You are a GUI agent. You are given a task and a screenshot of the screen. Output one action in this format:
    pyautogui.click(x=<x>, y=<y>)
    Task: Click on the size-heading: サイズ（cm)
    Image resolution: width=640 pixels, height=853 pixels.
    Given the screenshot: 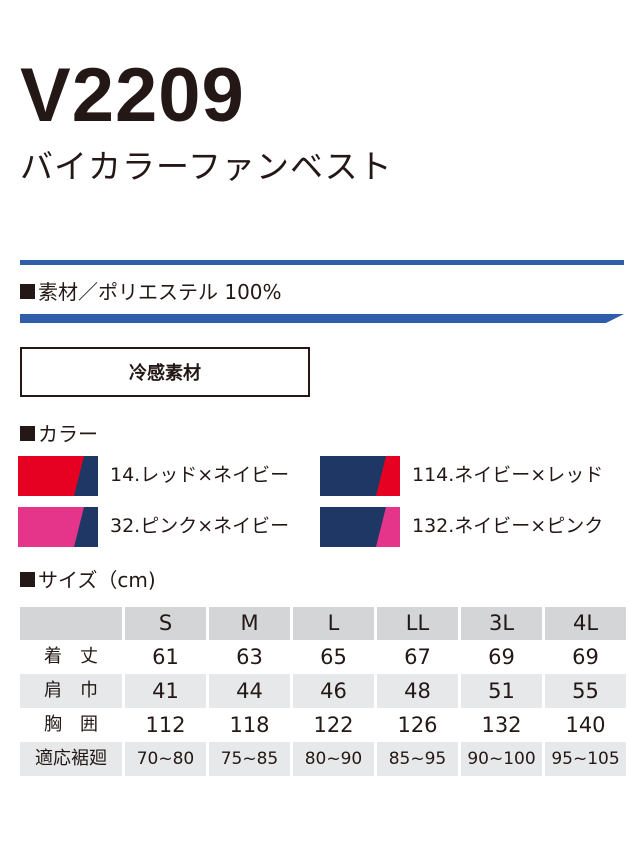 What is the action you would take?
    pyautogui.click(x=88, y=580)
    